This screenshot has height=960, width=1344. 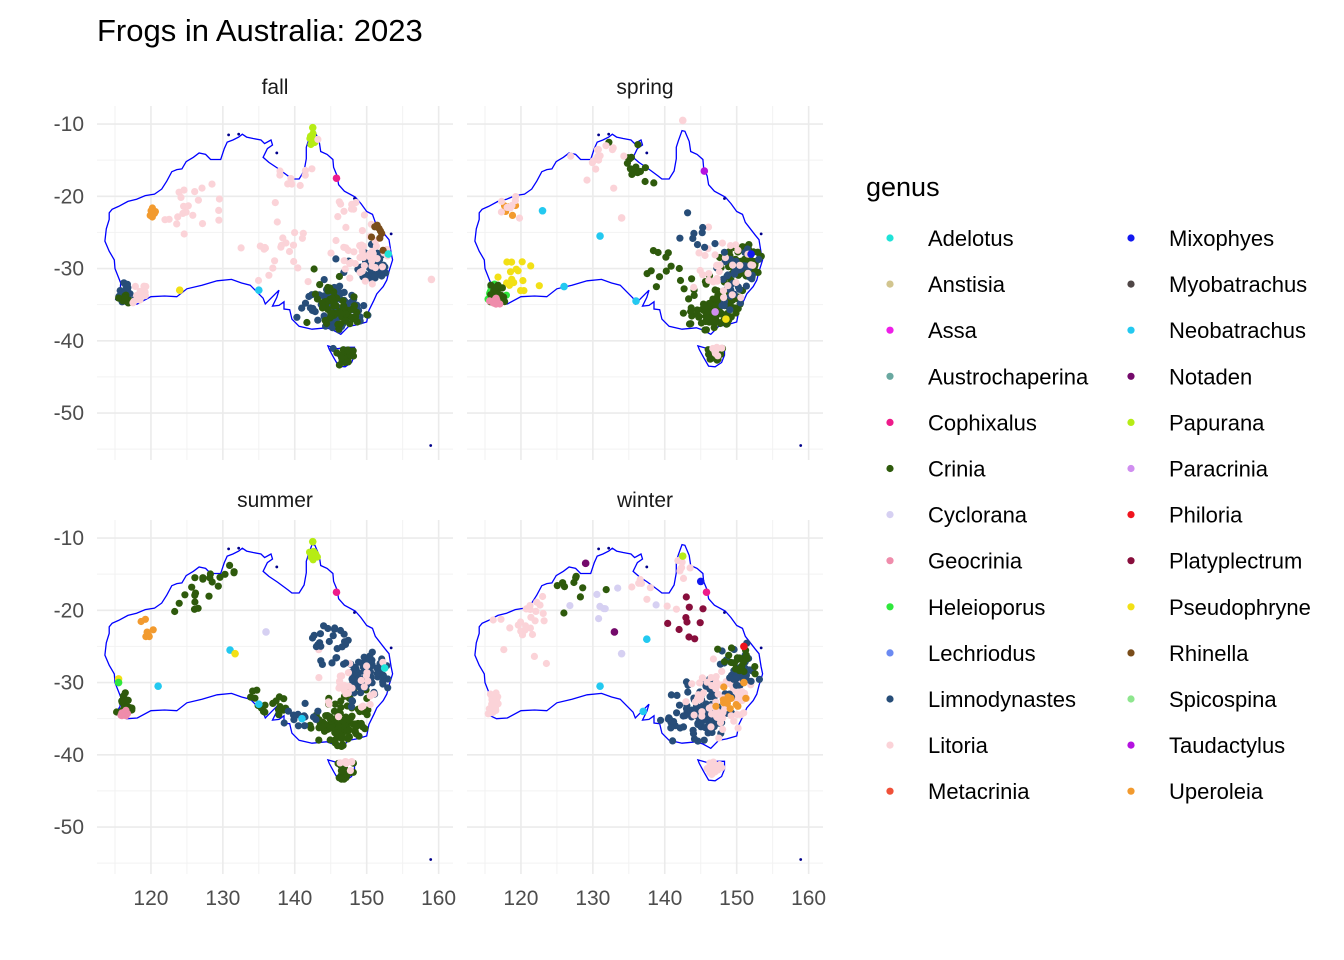 I want to click on point-cophixalus, so click(x=336, y=592).